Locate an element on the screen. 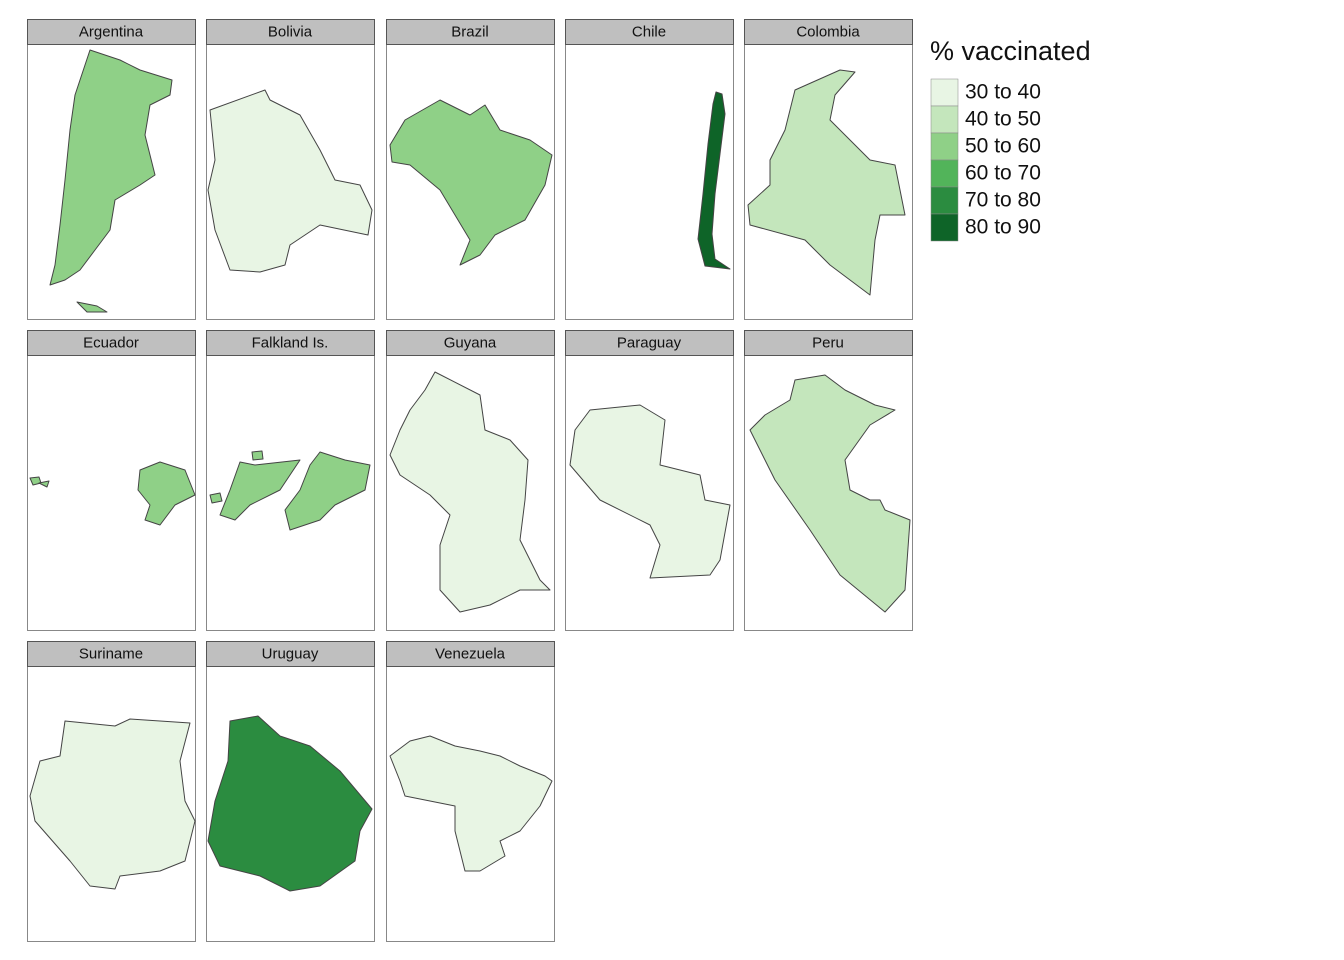 This screenshot has height=960, width=1344. facet-panel: Venezuela is located at coordinates (470, 791).